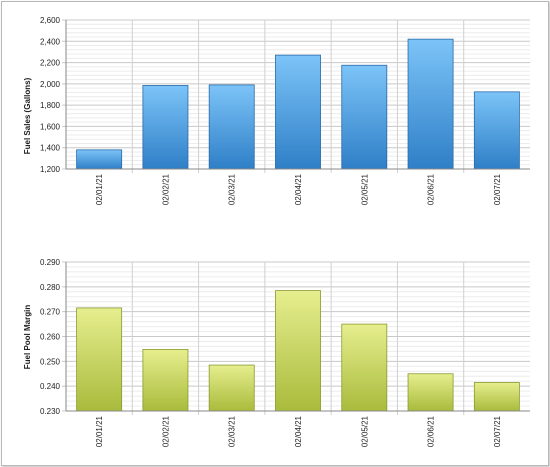  What do you see at coordinates (50, 126) in the screenshot?
I see `y-tick-label: 1,600` at bounding box center [50, 126].